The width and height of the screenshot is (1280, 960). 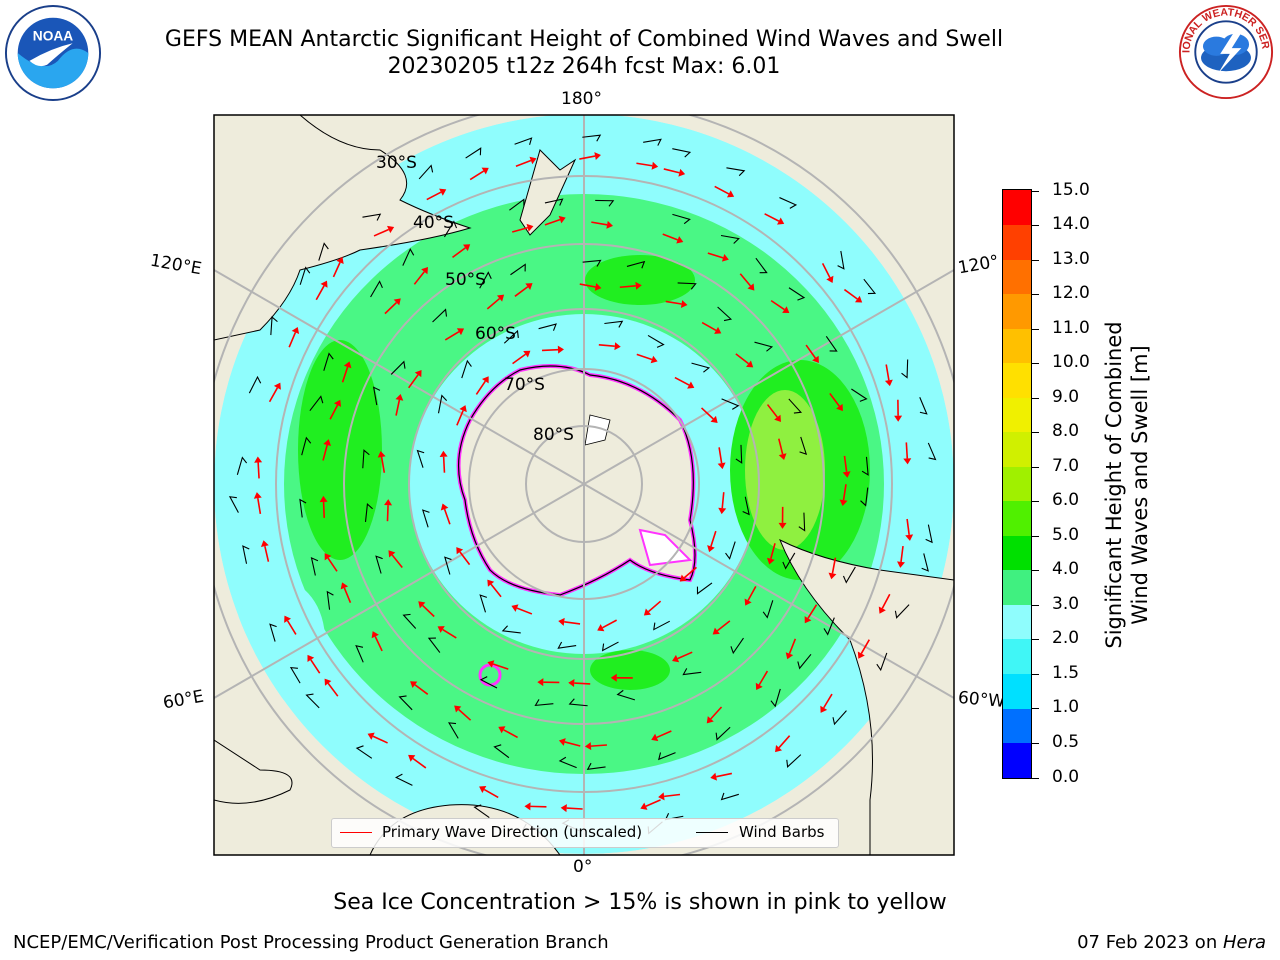 What do you see at coordinates (1066, 396) in the screenshot?
I see `colorbar-tick-label: 9.0` at bounding box center [1066, 396].